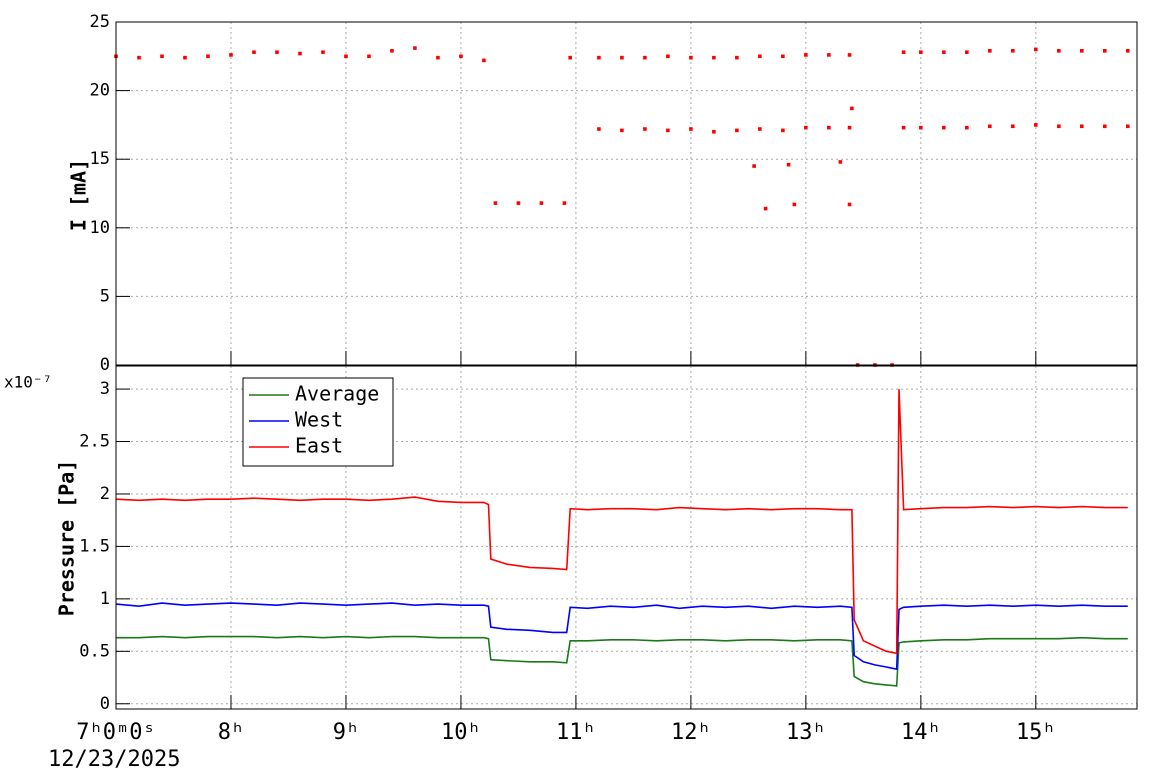  Describe the element at coordinates (231, 732) in the screenshot. I see `x-tick-label: 8ʰ` at that location.